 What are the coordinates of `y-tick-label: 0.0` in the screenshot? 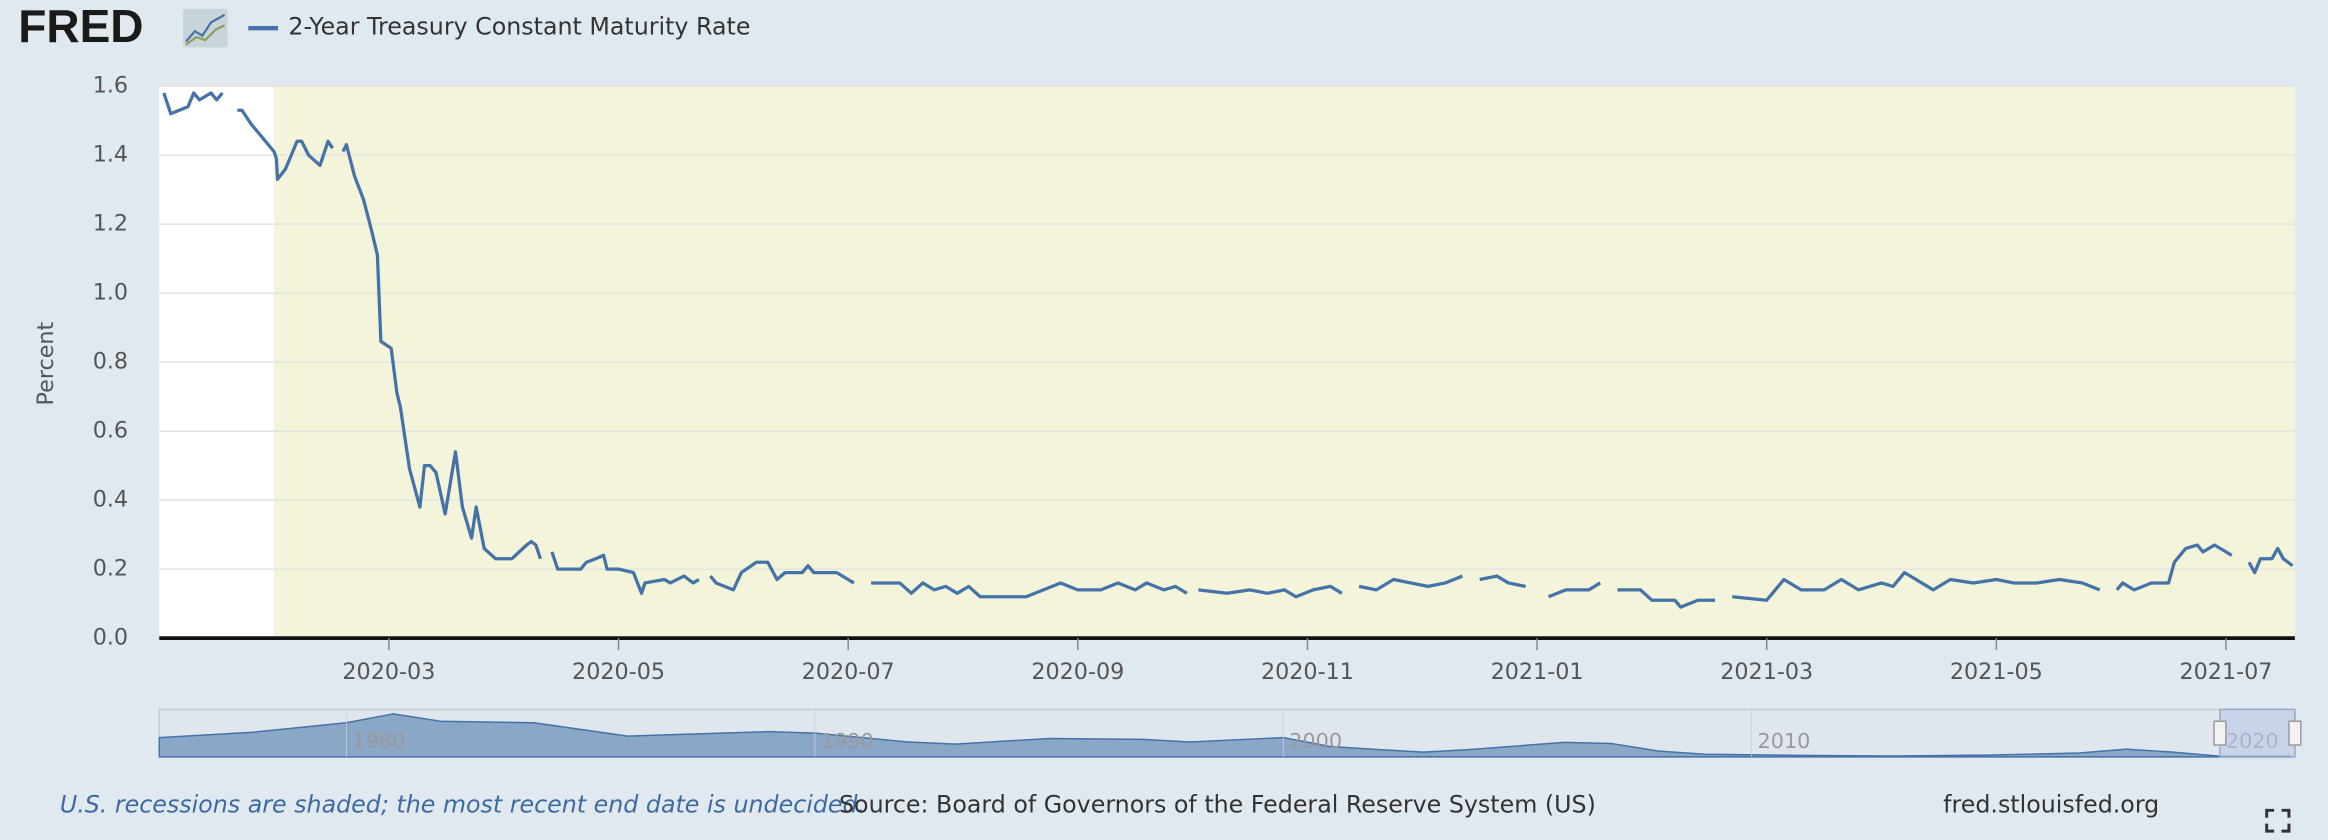 It's located at (110, 638).